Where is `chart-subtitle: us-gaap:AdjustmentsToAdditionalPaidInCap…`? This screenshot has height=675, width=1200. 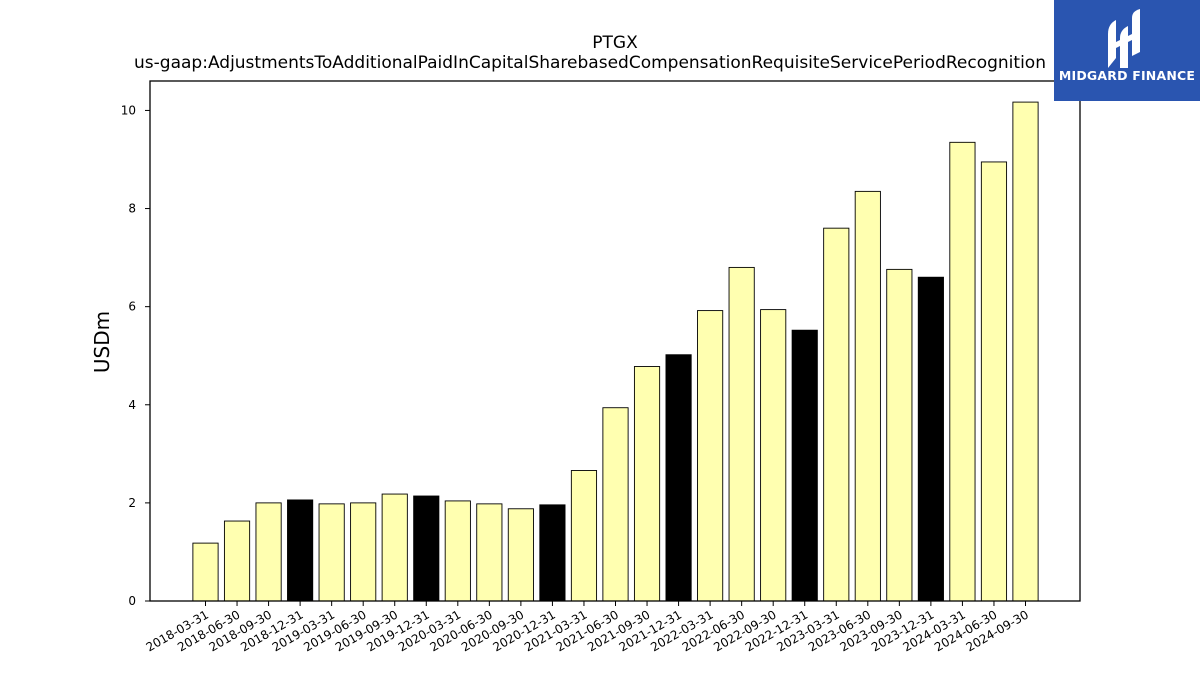 chart-subtitle: us-gaap:AdjustmentsToAdditionalPaidInCap… is located at coordinates (590, 63).